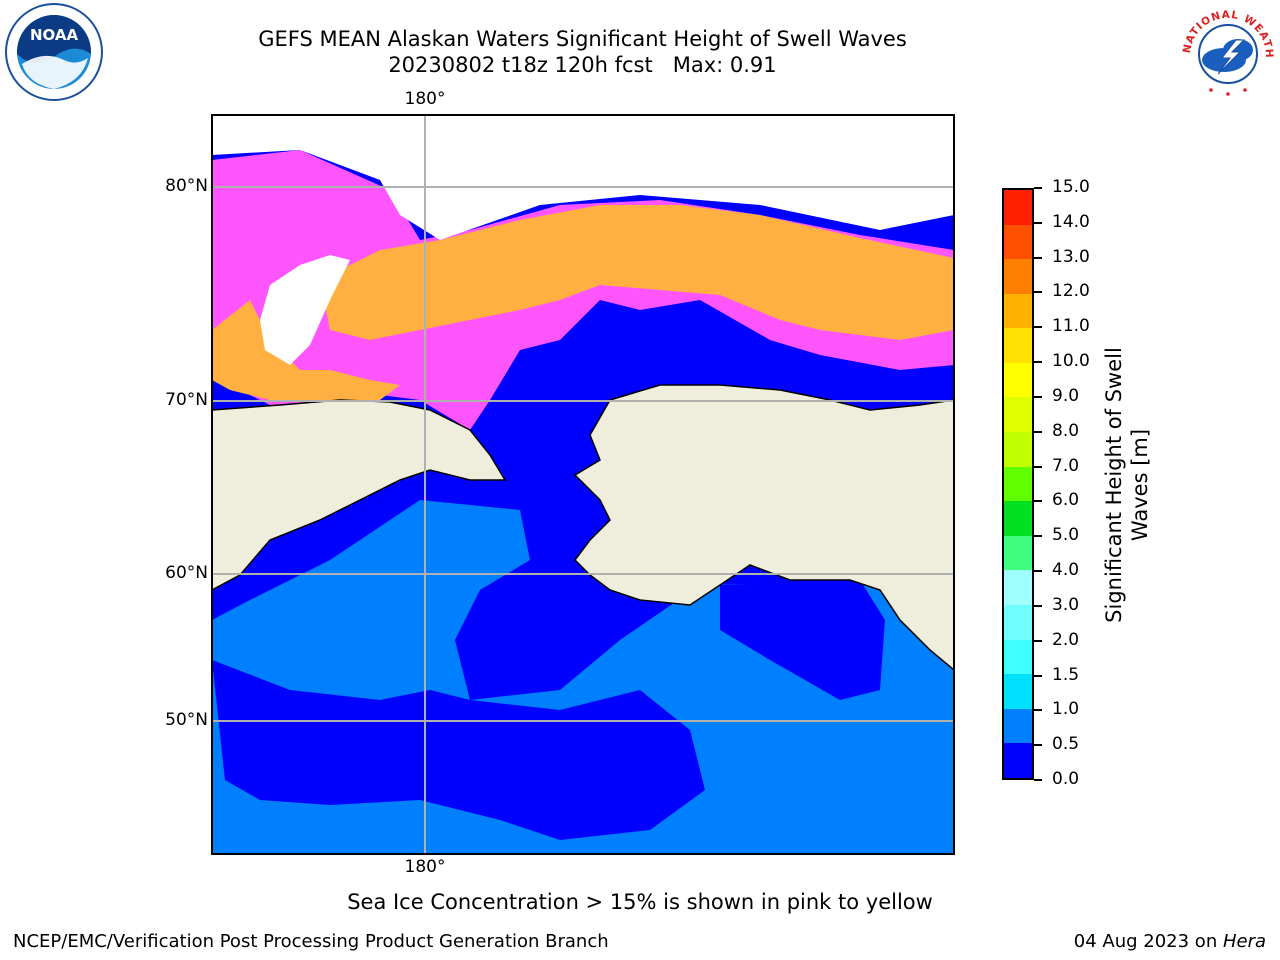 The width and height of the screenshot is (1280, 960). I want to click on land-alaska, so click(763, 527).